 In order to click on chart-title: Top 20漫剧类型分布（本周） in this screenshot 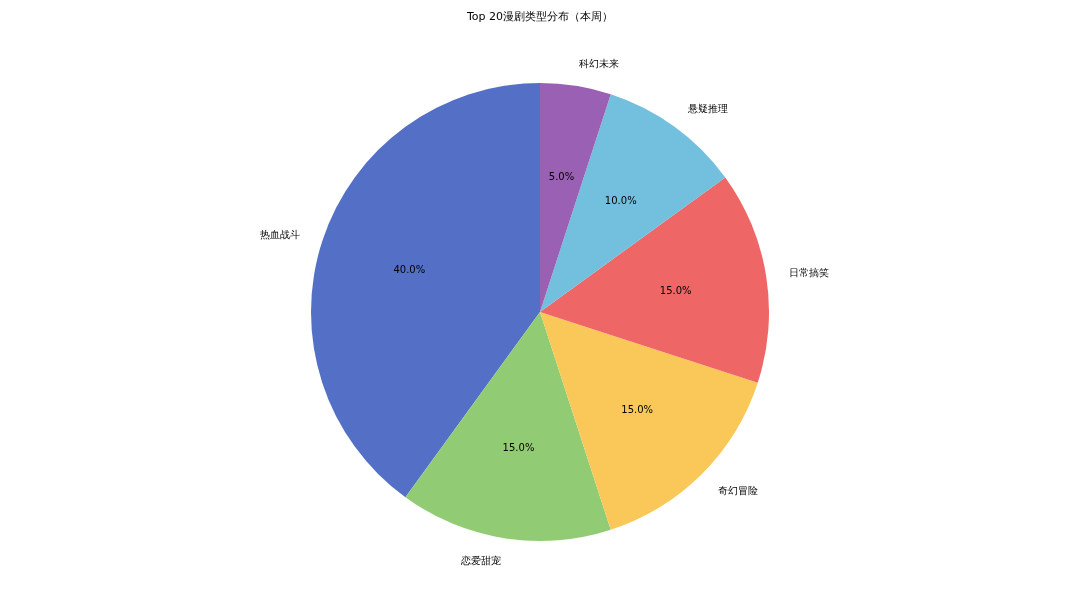, I will do `click(539, 16)`.